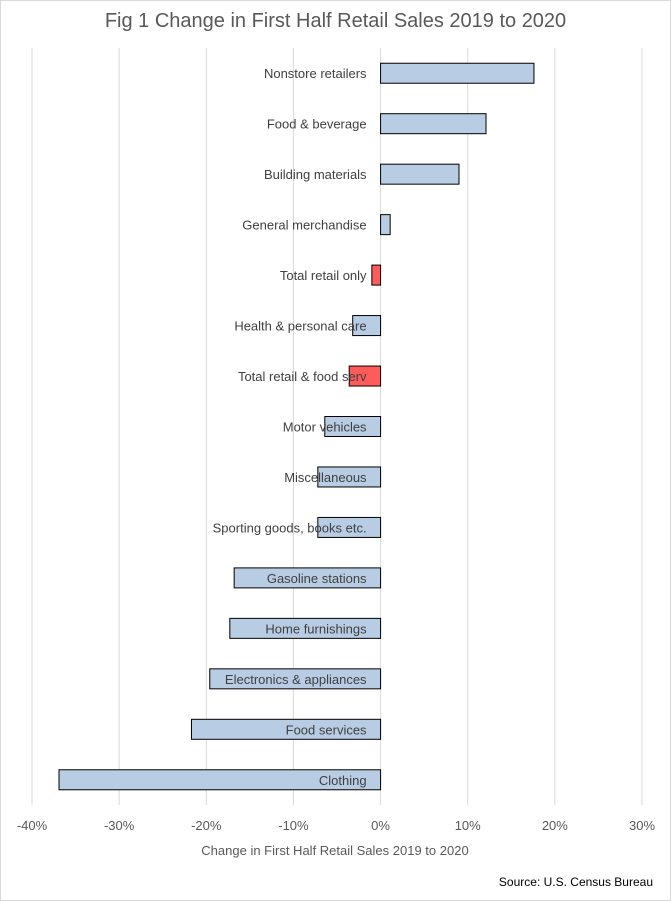  What do you see at coordinates (343, 780) in the screenshot?
I see `category-label: Clothing` at bounding box center [343, 780].